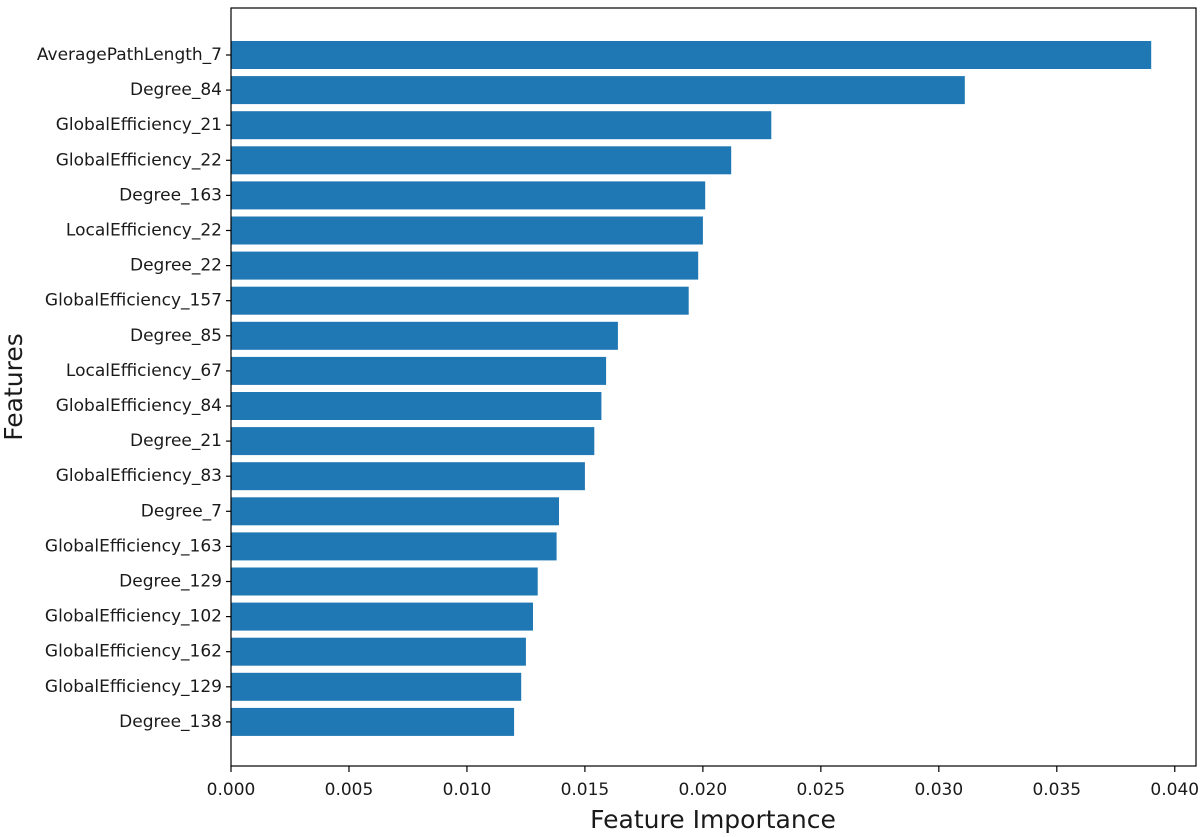 The width and height of the screenshot is (1200, 837). What do you see at coordinates (139, 476) in the screenshot?
I see `y-tick-label: GlobalEfficiency_83` at bounding box center [139, 476].